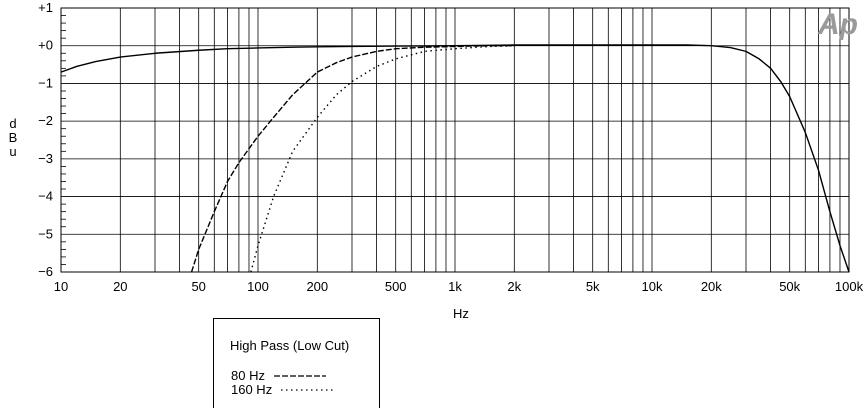 The height and width of the screenshot is (408, 863). What do you see at coordinates (45, 233) in the screenshot?
I see `y-tick-label: −5` at bounding box center [45, 233].